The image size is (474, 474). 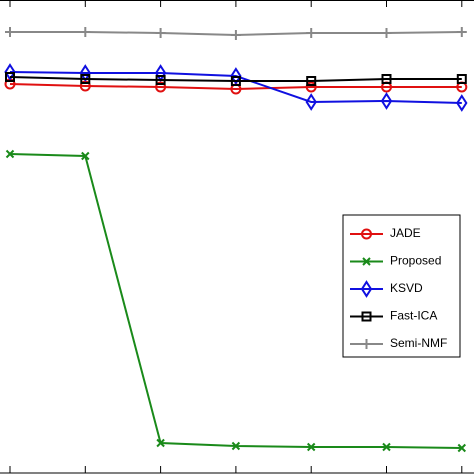 I want to click on legend-label: KSVD, so click(x=406, y=288).